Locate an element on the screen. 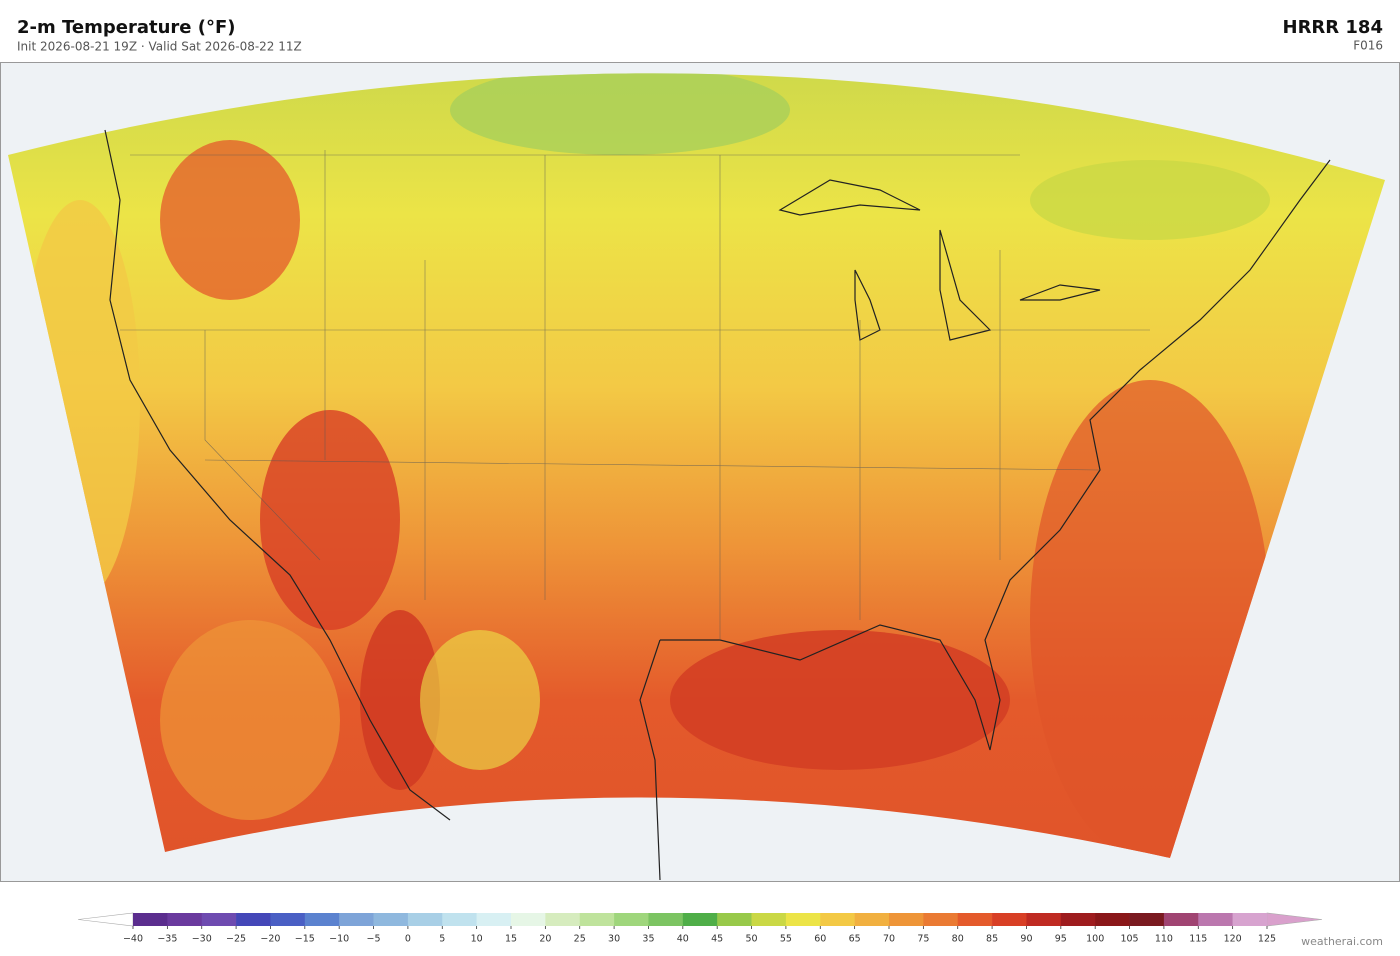 Image resolution: width=1400 pixels, height=956 pixels. over-extension is located at coordinates (1294, 919).